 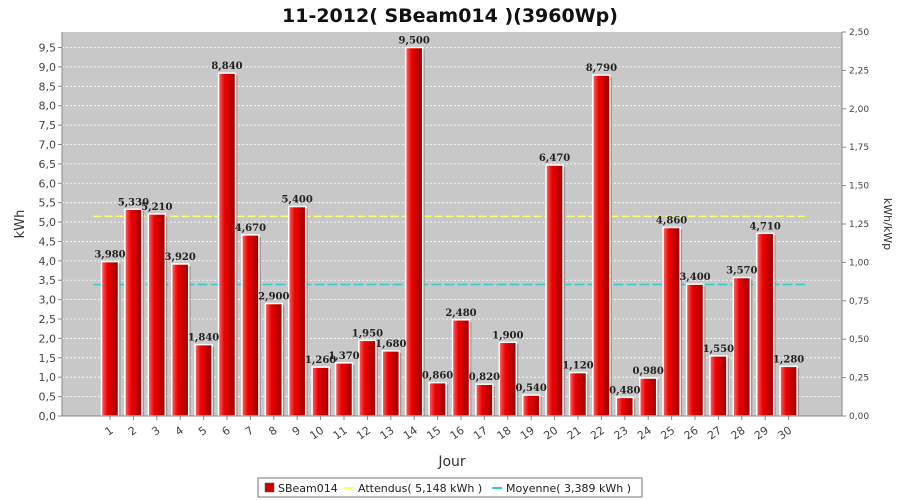 What do you see at coordinates (480, 433) in the screenshot?
I see `x-tick-label: 17` at bounding box center [480, 433].